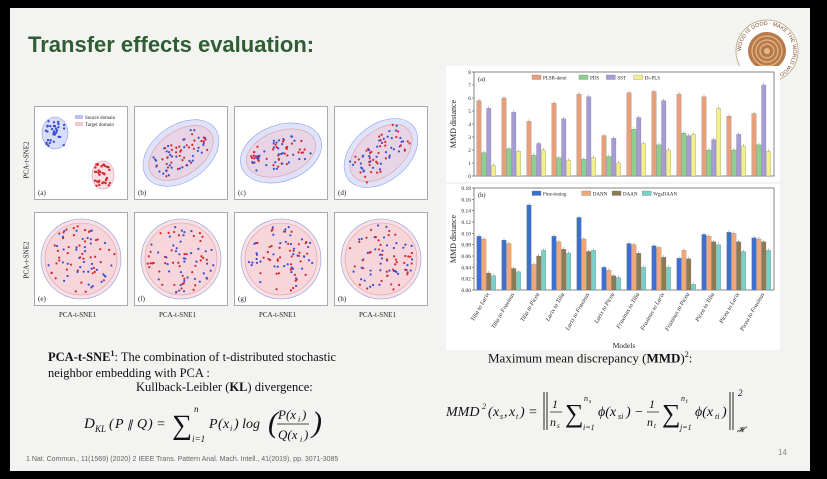 Image resolution: width=827 pixels, height=479 pixels. Describe the element at coordinates (242, 193) in the screenshot. I see `panel-label: (c)` at that location.